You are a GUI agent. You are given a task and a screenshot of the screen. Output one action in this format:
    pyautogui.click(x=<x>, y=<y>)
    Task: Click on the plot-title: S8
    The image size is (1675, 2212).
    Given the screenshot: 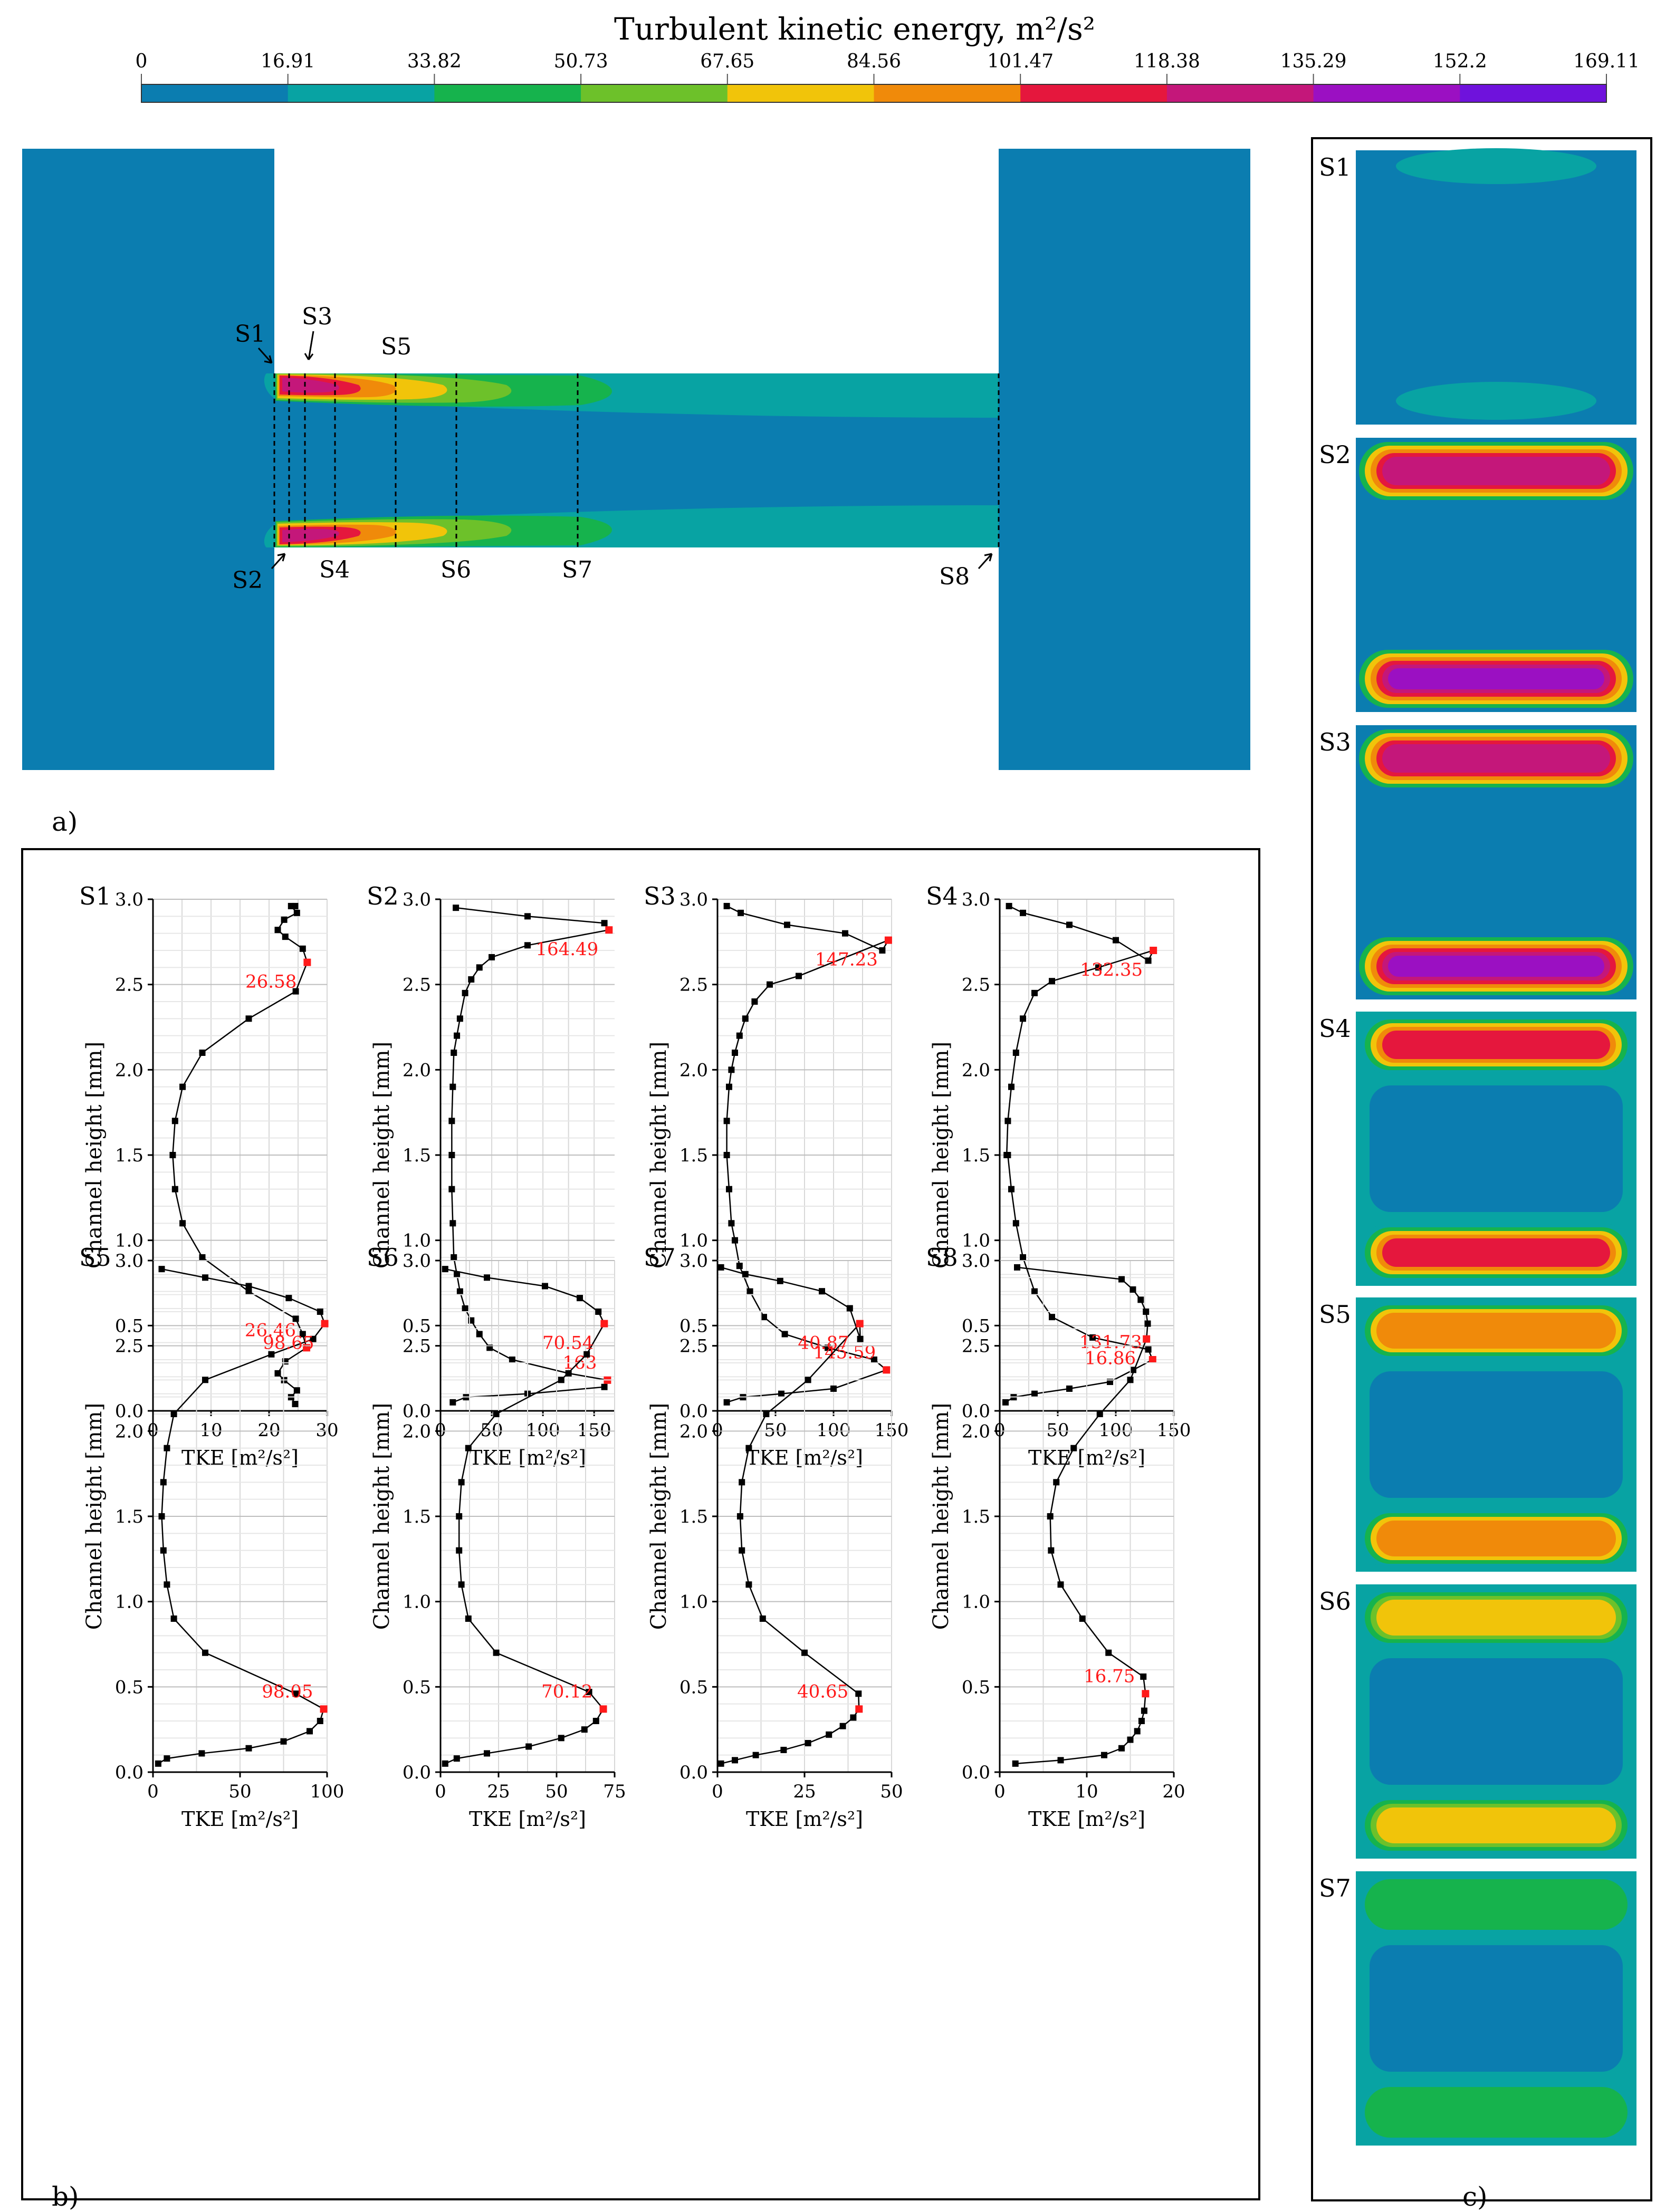 What is the action you would take?
    pyautogui.click(x=942, y=1257)
    